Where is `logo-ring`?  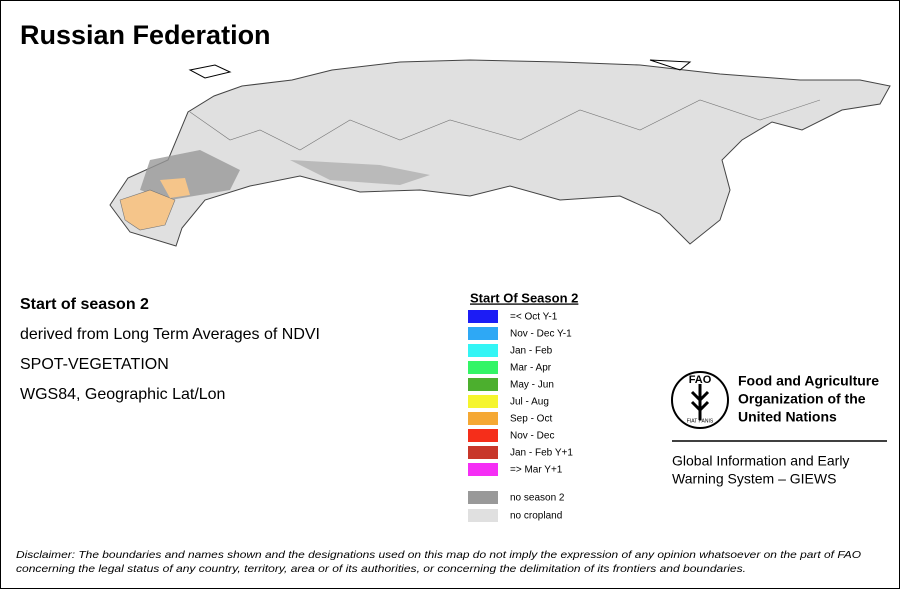
logo-ring is located at coordinates (700, 400).